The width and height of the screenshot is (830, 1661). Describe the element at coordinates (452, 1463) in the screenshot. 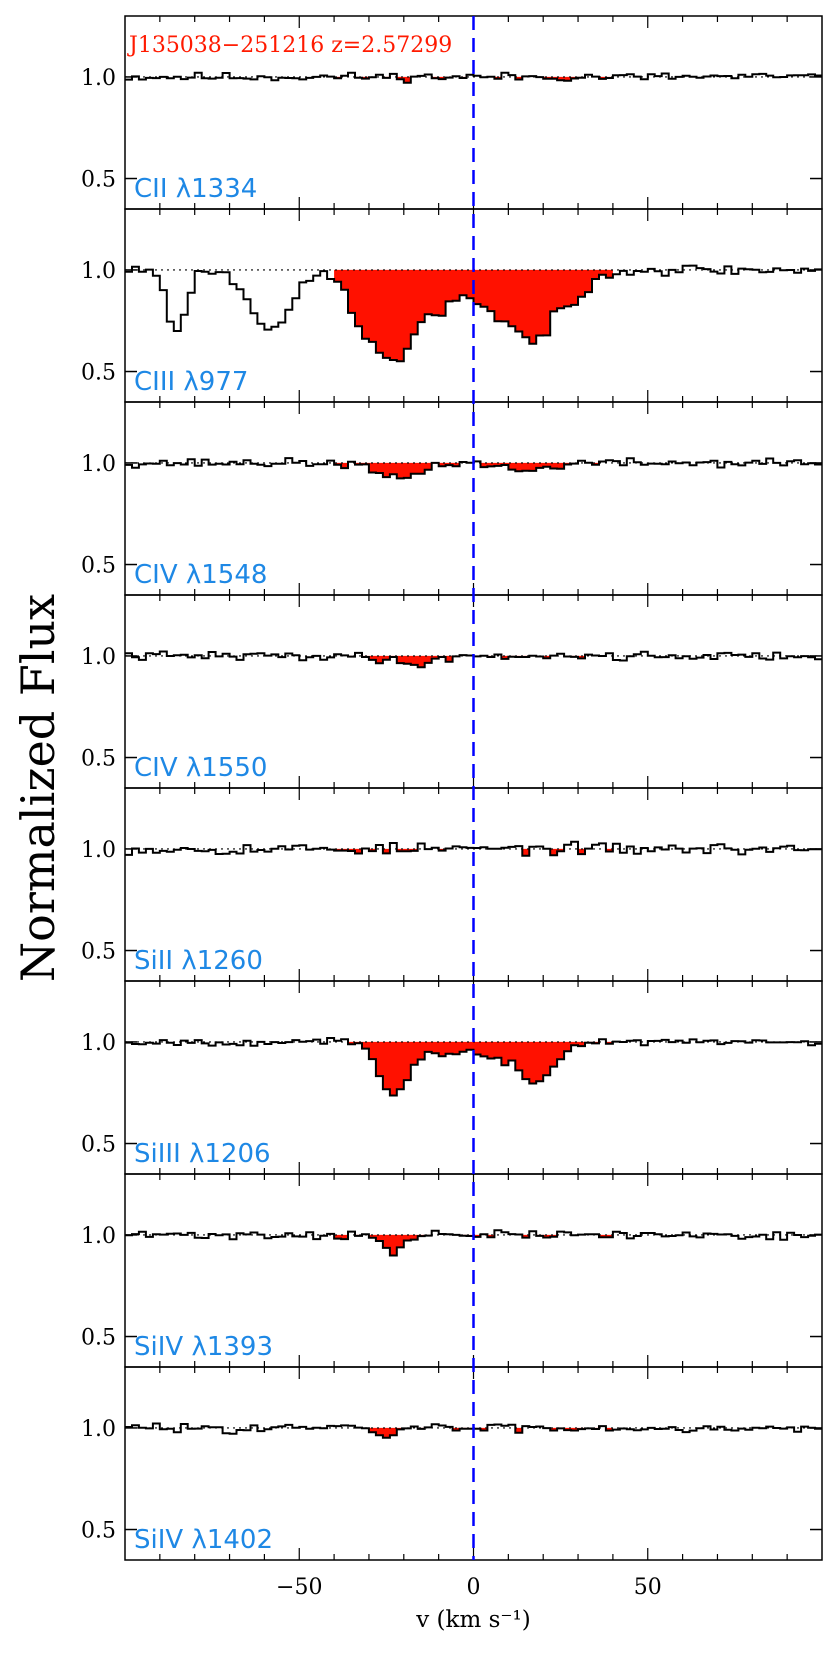

I see `panel-8: 0.5 1.0 SiIV λ1402` at that location.